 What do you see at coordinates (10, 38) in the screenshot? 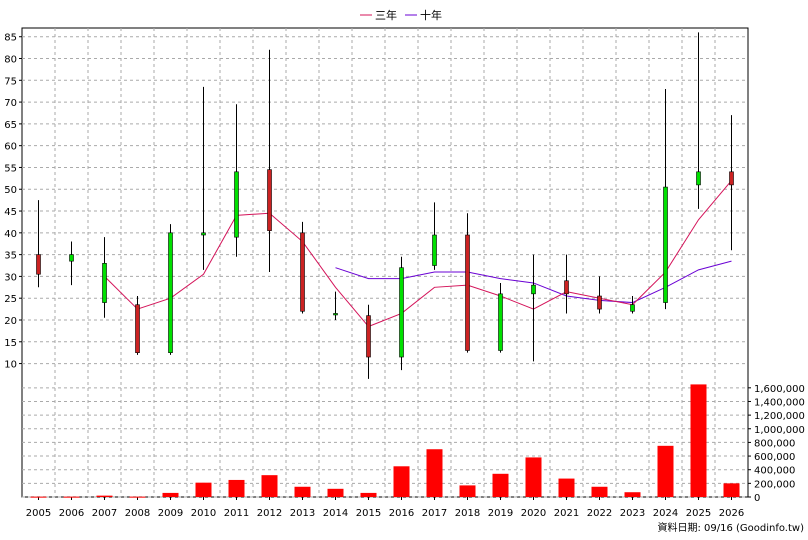
I see `price-tick-label: 85` at bounding box center [10, 38].